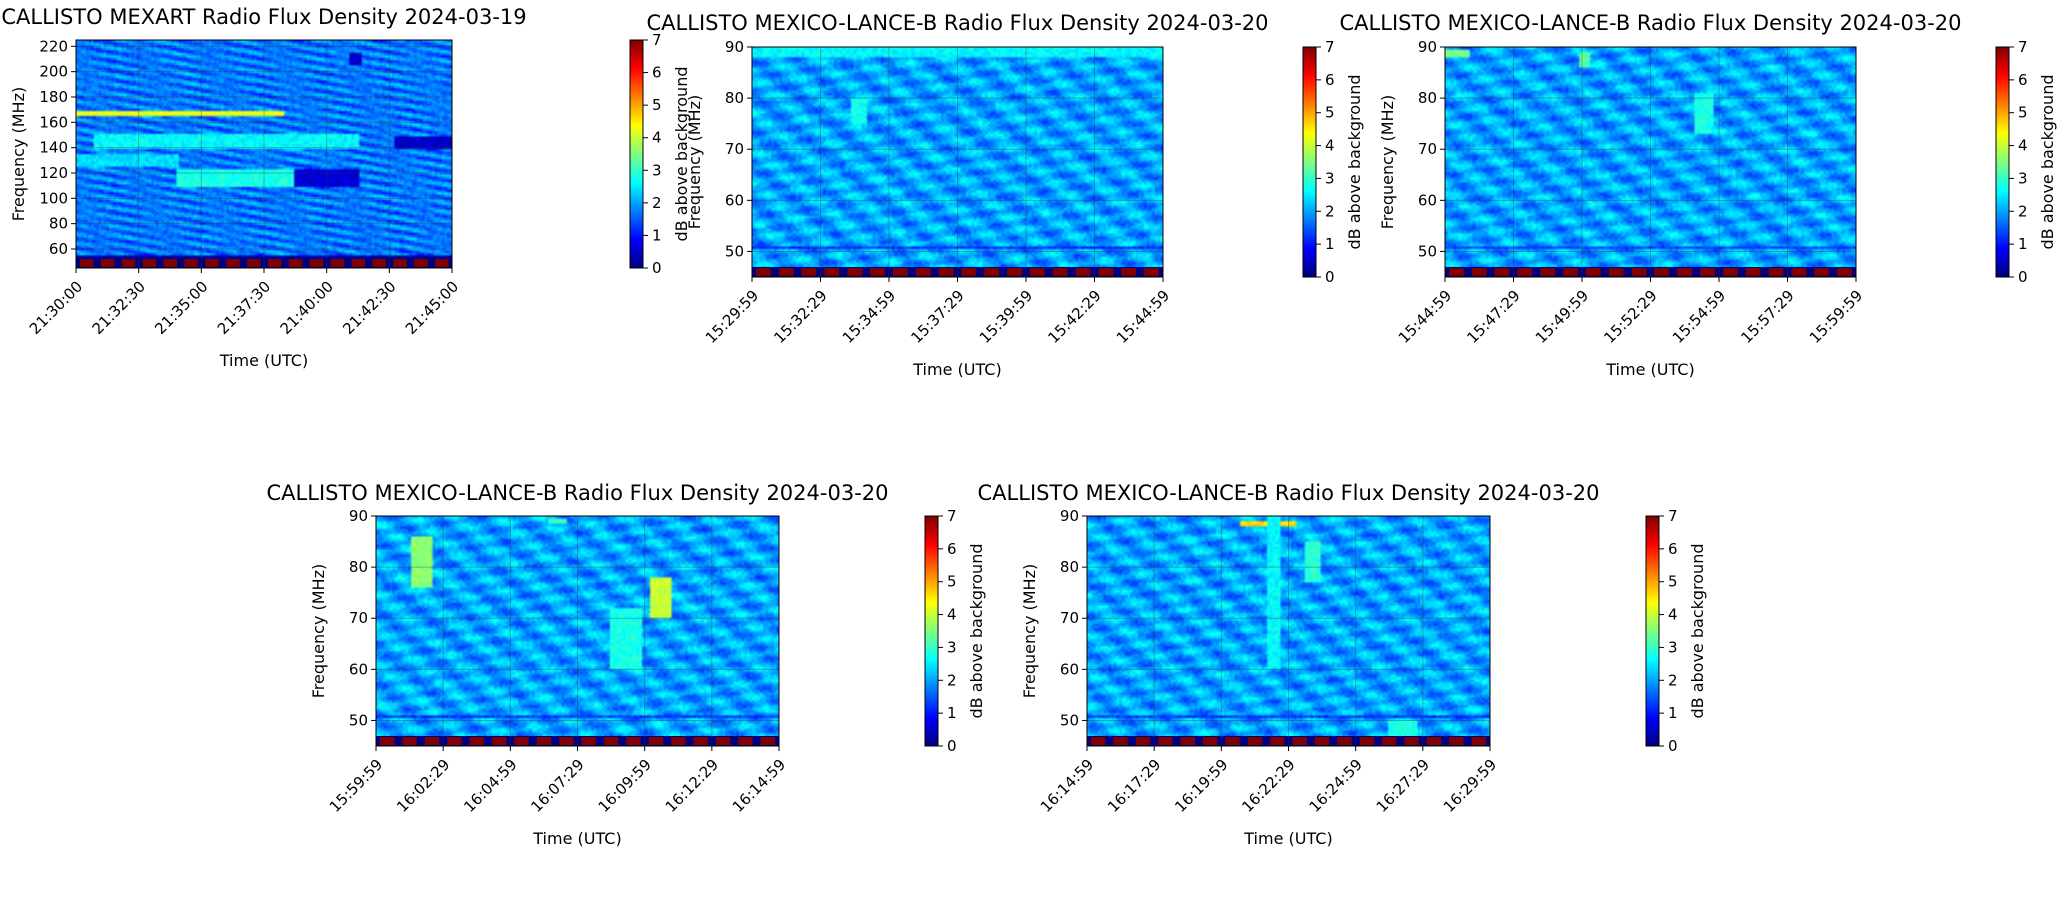 The image size is (2061, 923). I want to click on x-tick-label: 15:32:29, so click(800, 317).